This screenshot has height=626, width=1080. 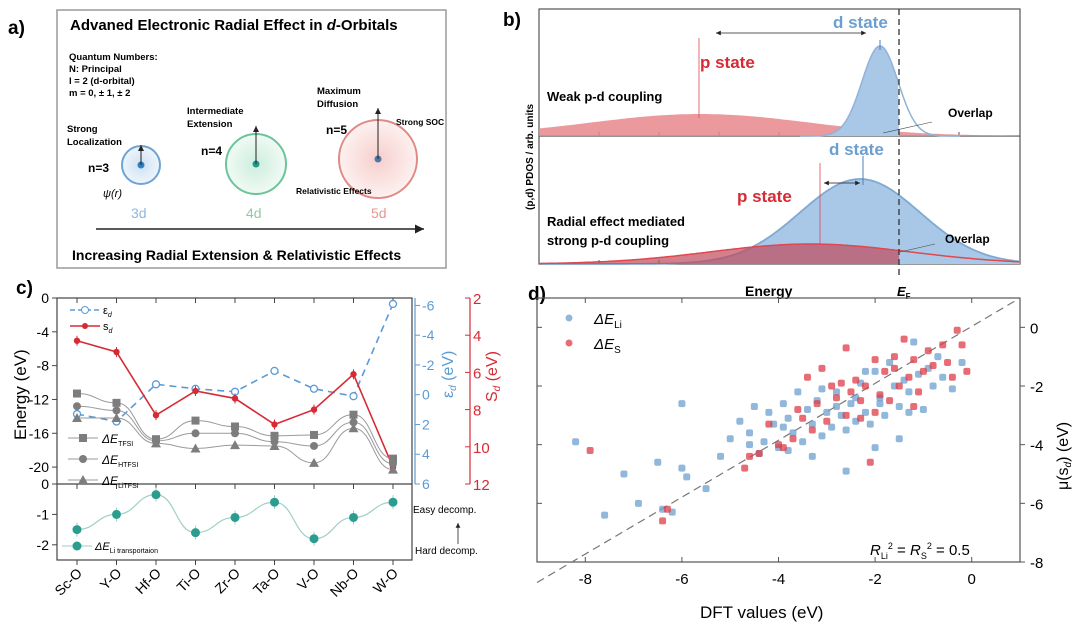 What do you see at coordinates (210, 124) in the screenshot?
I see `svg-text: Extension` at bounding box center [210, 124].